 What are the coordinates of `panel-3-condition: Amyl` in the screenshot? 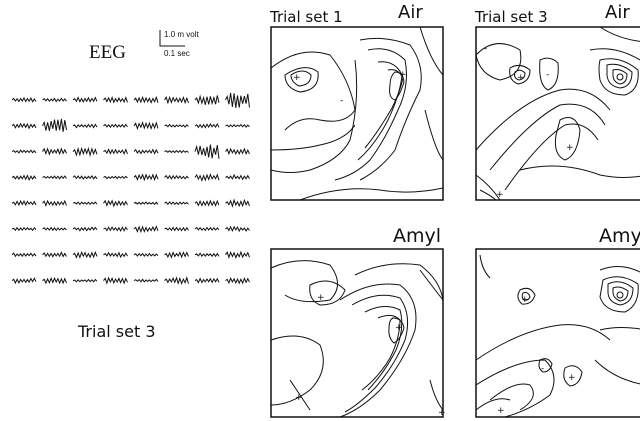 It's located at (417, 236).